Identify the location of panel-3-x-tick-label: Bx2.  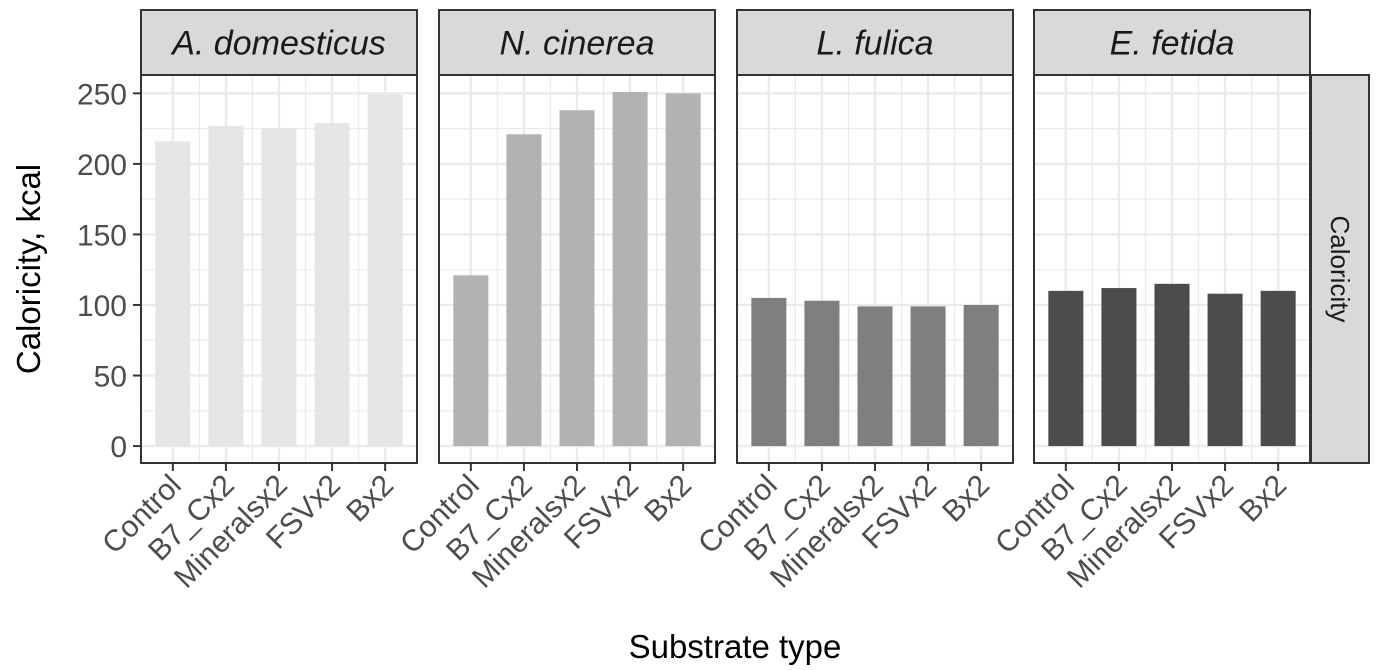
(1263, 499).